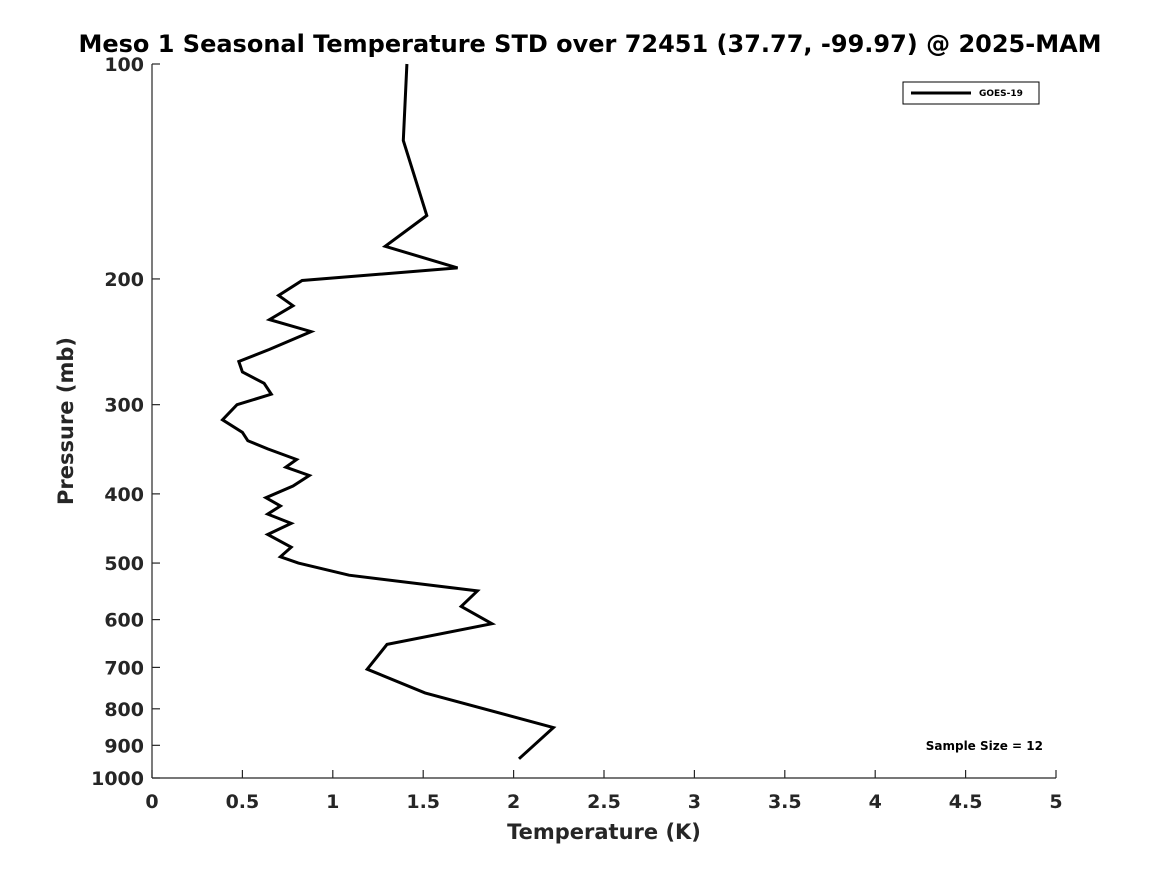 Image resolution: width=1167 pixels, height=875 pixels. What do you see at coordinates (124, 564) in the screenshot?
I see `y-tick-label: 500` at bounding box center [124, 564].